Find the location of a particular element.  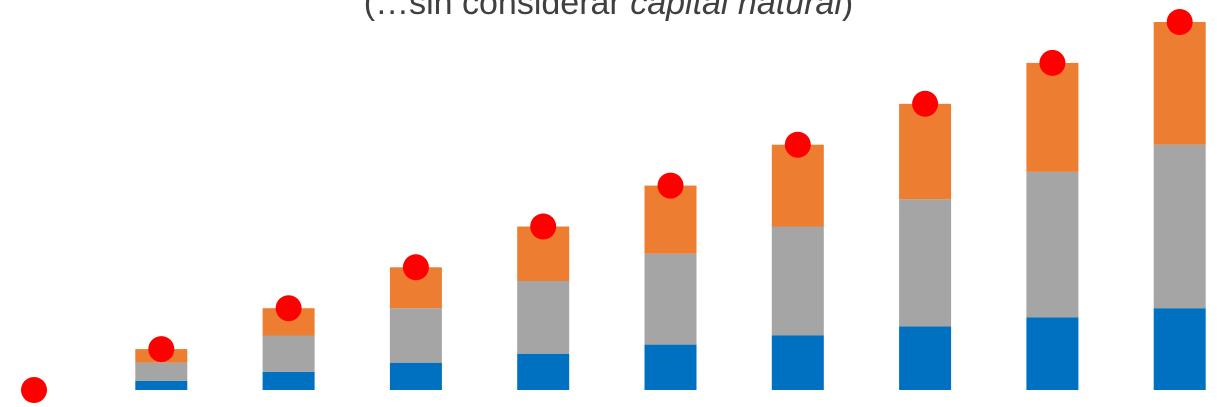

chart-title: (…sin considerar capital natural) is located at coordinates (608, 11).